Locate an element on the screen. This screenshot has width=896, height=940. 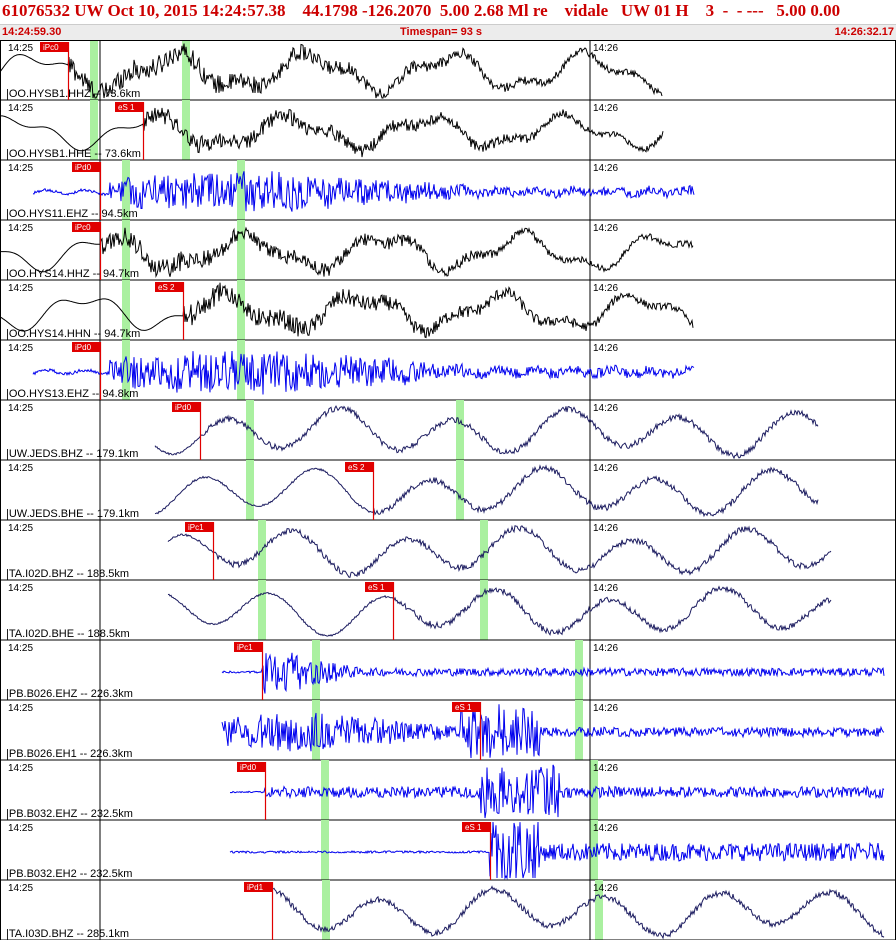
channel-label: |UW.JEDS.BHE -- 179.1km is located at coordinates (72, 514).